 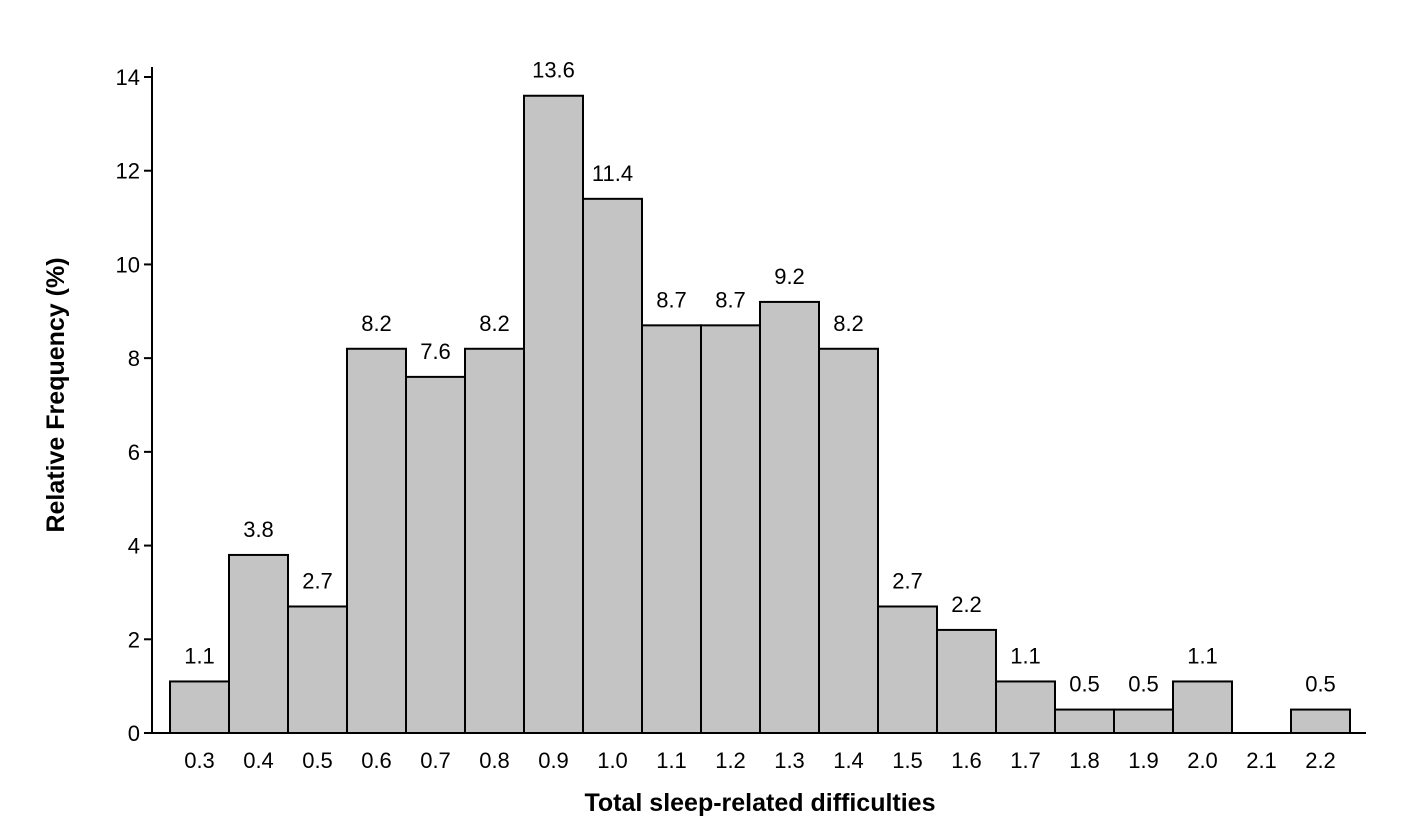 I want to click on bar-1.3, so click(x=789, y=517).